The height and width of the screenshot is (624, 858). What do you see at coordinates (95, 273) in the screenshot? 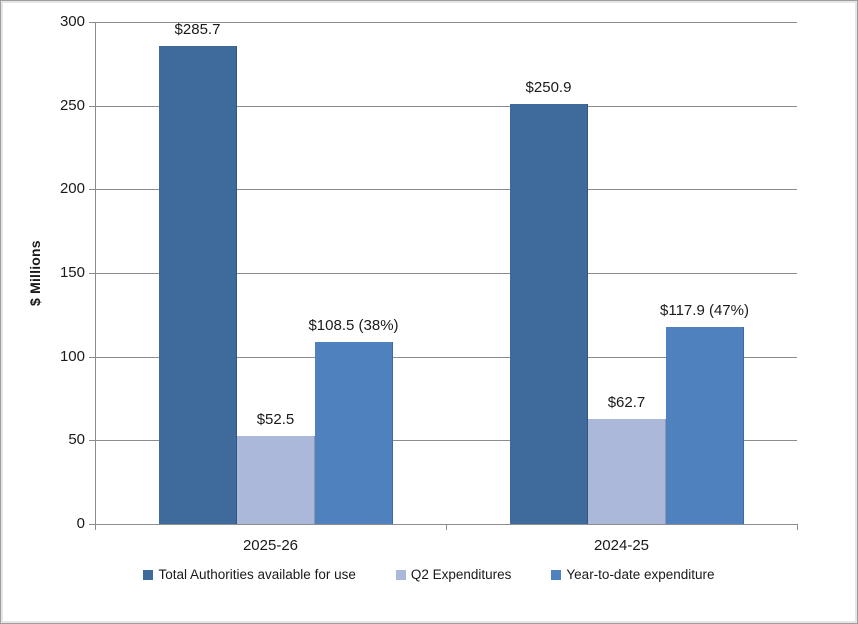
I see `y-axis-line` at bounding box center [95, 273].